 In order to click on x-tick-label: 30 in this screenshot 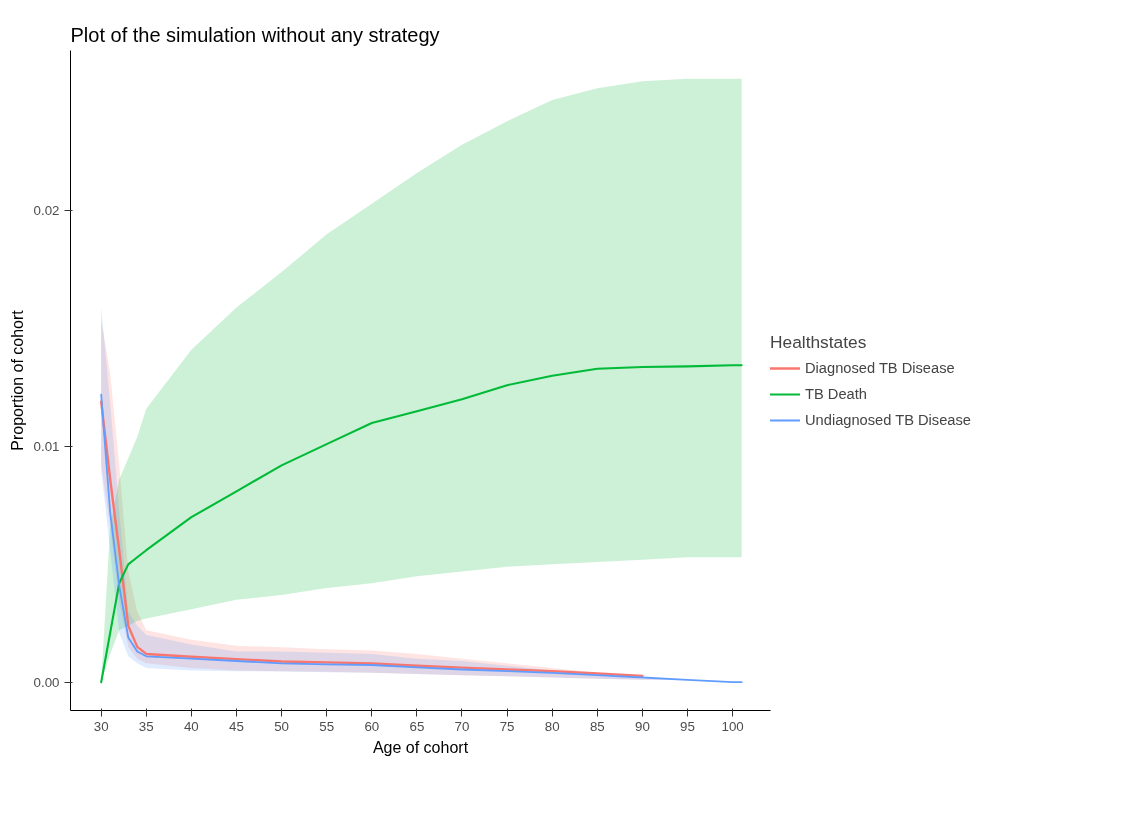, I will do `click(101, 726)`.